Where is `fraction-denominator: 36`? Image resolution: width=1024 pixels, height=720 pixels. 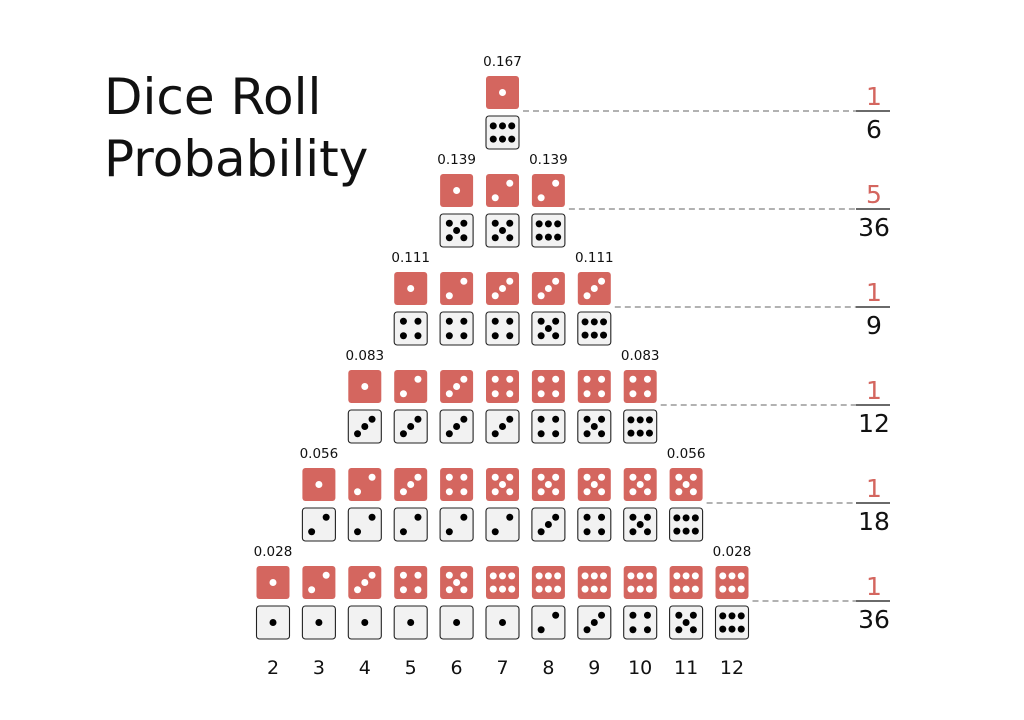
fraction-denominator: 36 is located at coordinates (874, 227).